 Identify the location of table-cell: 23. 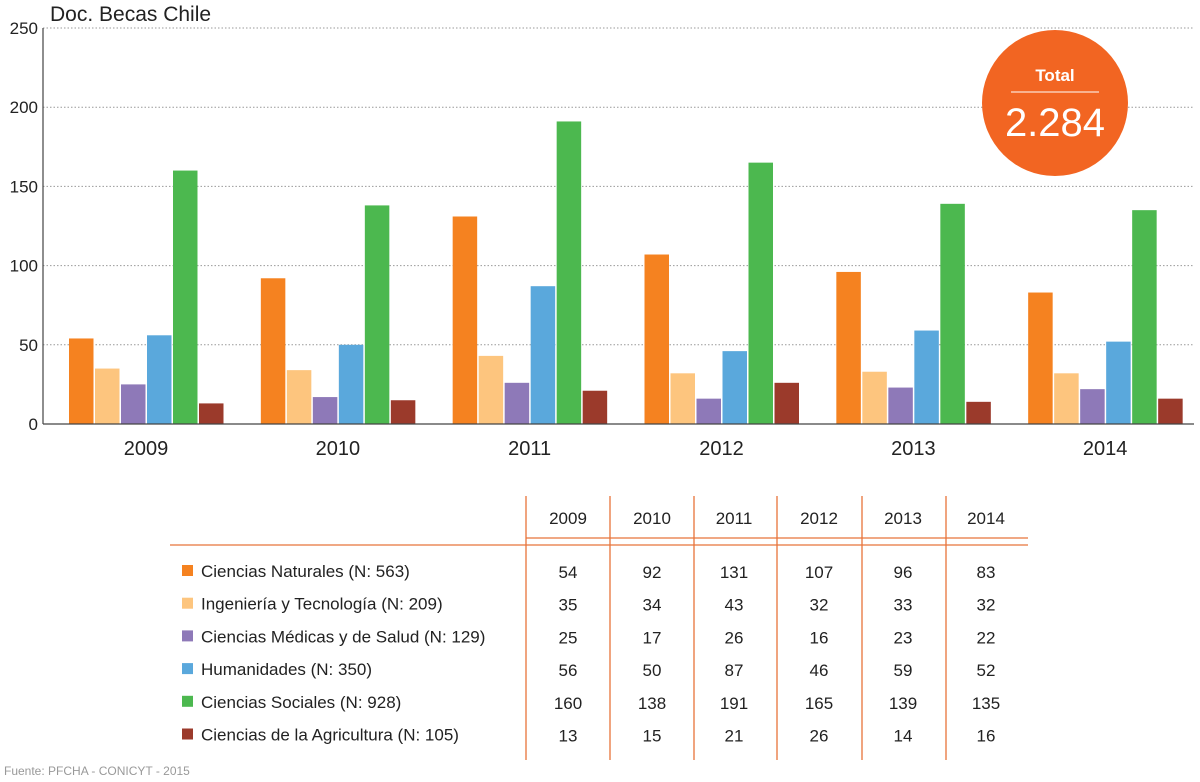
(903, 637).